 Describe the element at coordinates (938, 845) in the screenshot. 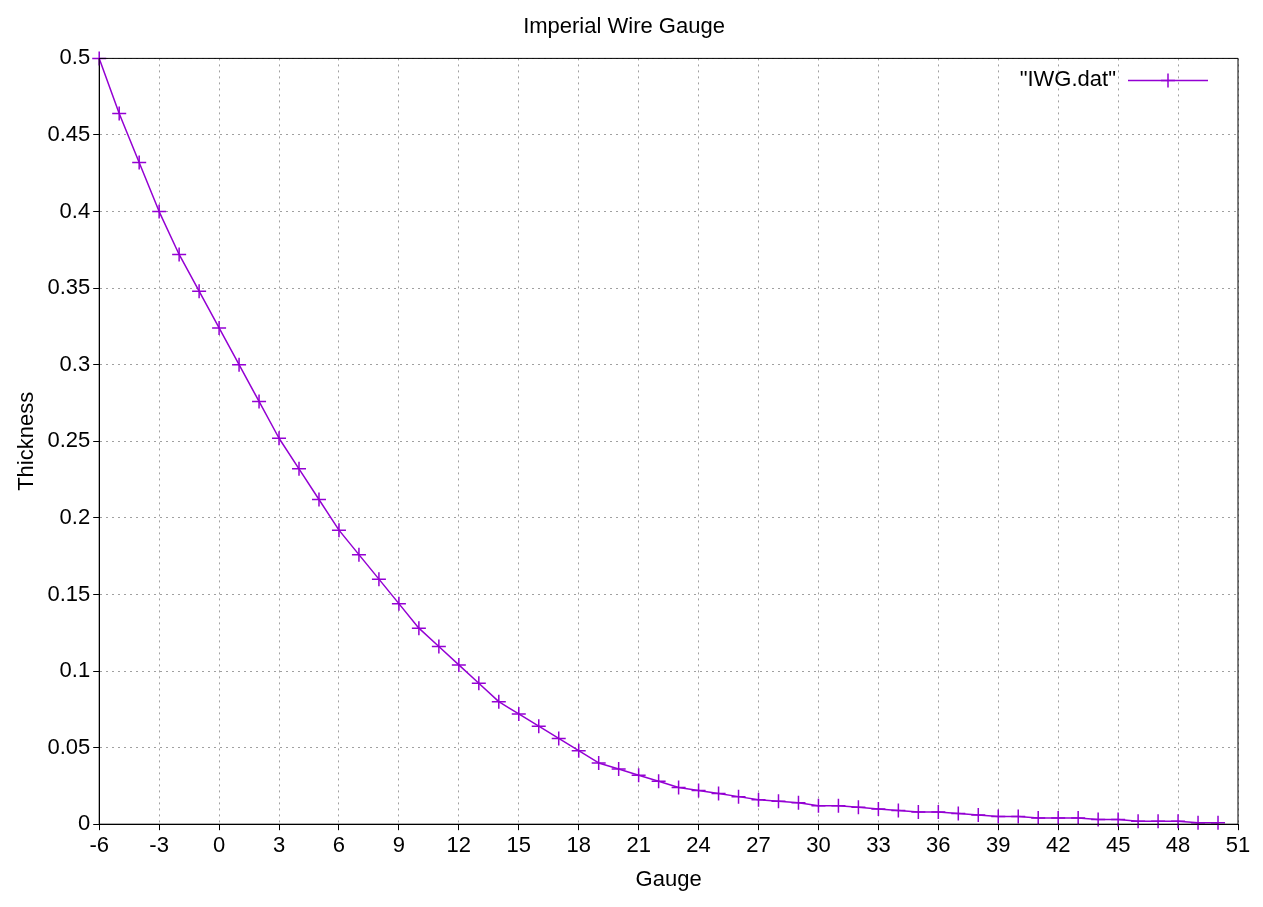

I see `x-tick-label: 36` at that location.